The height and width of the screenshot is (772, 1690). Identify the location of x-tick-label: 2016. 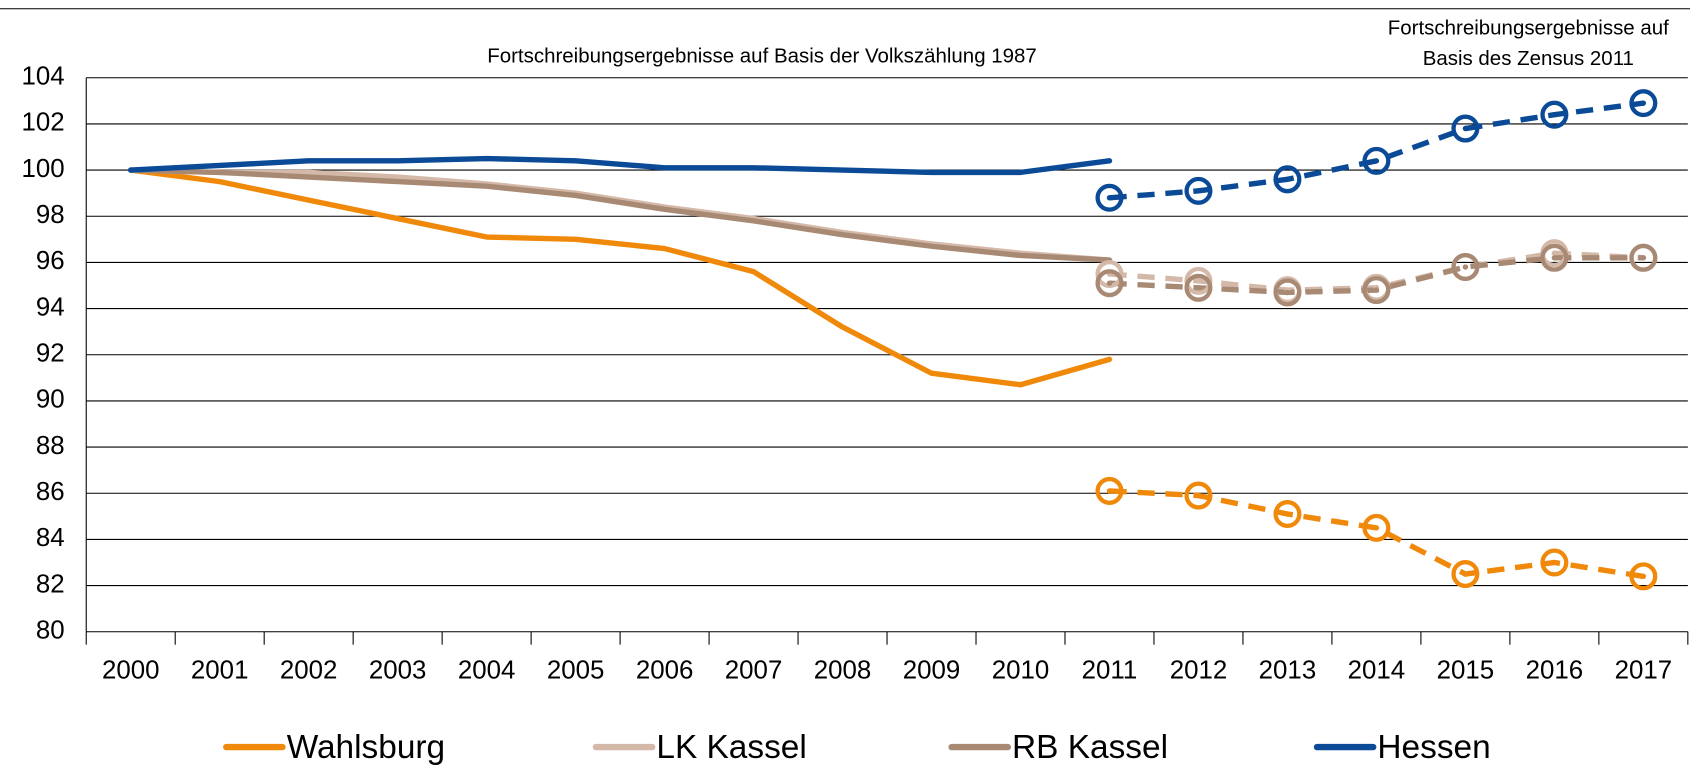
(1555, 670).